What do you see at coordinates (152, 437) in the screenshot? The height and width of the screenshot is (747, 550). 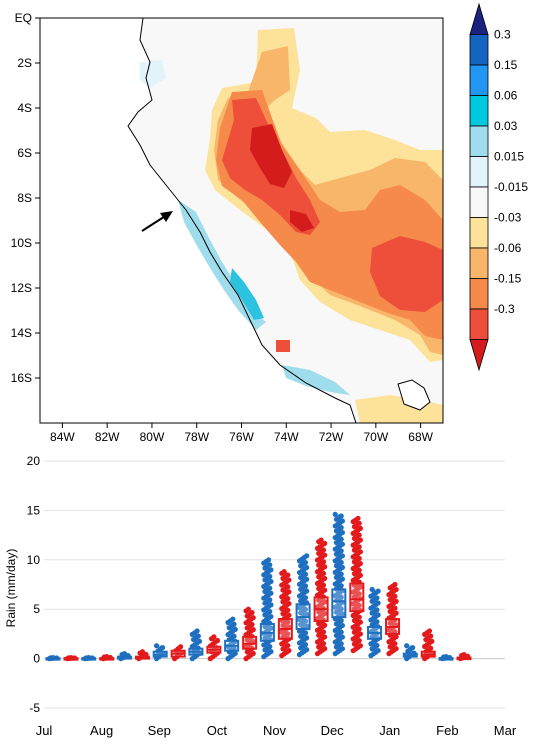 I see `map-x-tick-label: 80W` at bounding box center [152, 437].